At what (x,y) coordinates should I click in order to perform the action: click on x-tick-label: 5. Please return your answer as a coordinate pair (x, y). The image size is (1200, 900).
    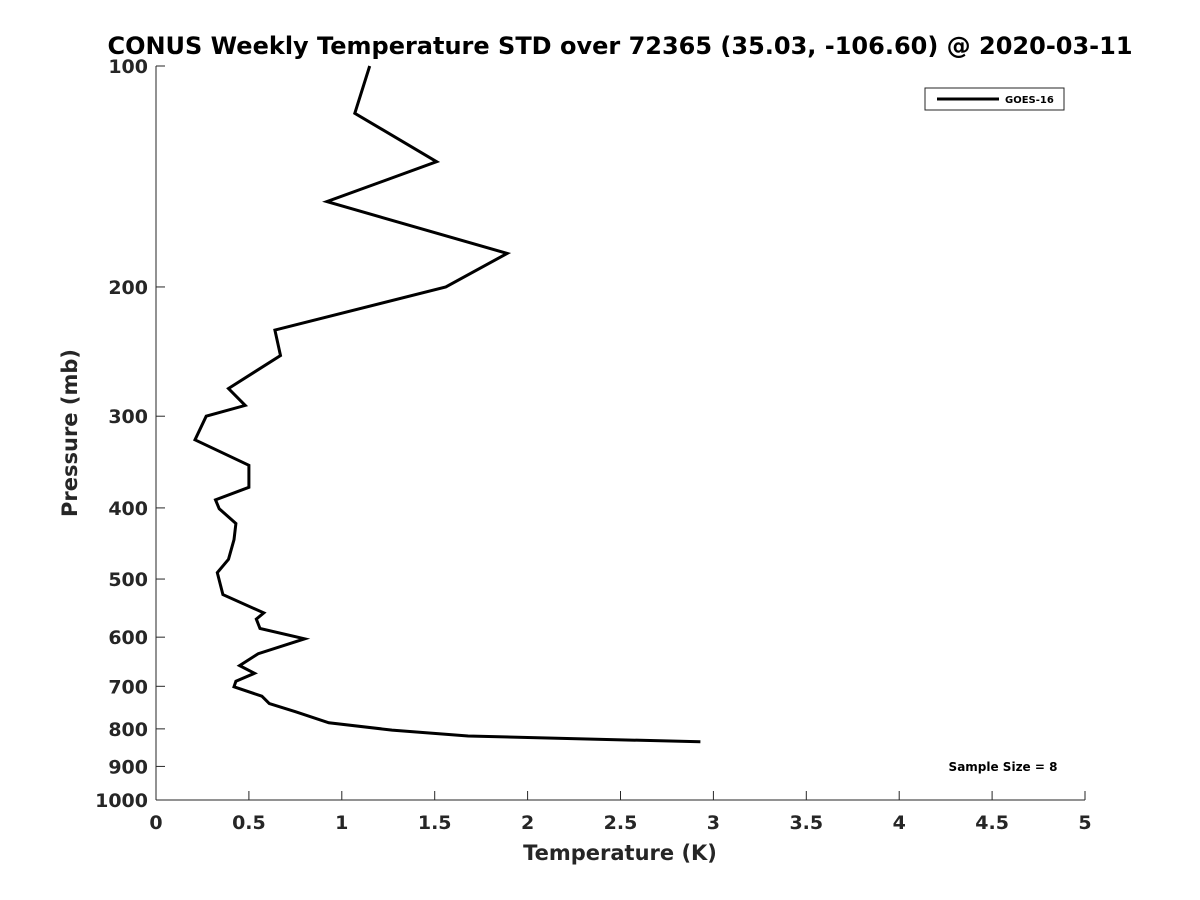
    Looking at the image, I should click on (1084, 823).